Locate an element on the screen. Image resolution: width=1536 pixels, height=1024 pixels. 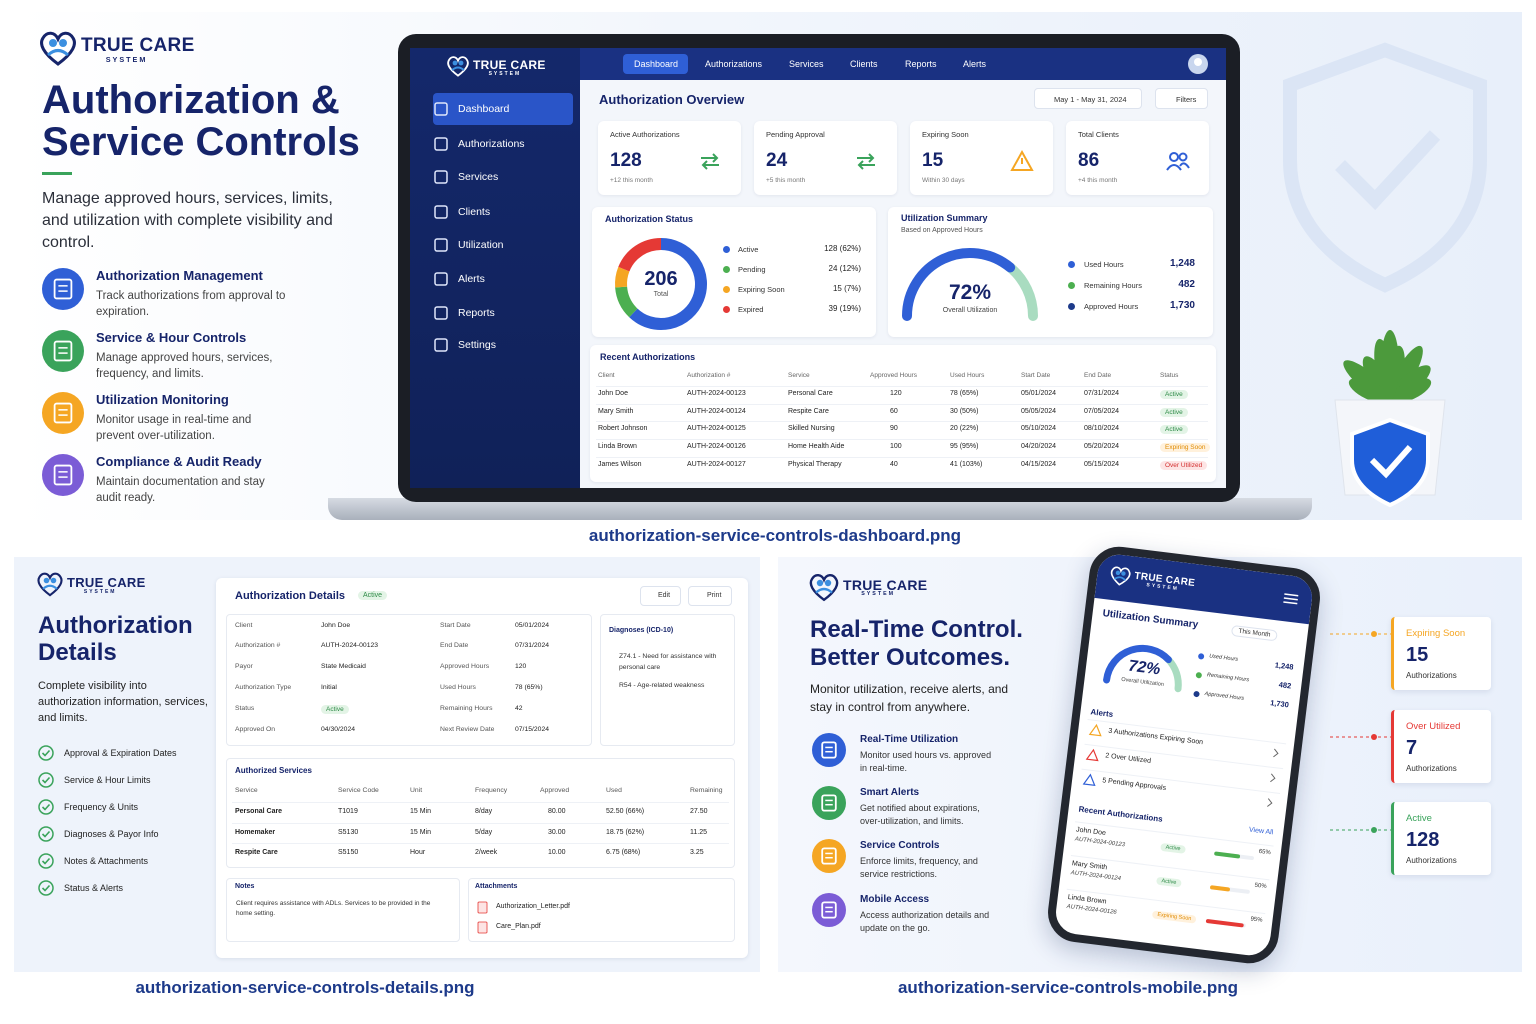
table-cell: 30 (50%) is located at coordinates (964, 411).